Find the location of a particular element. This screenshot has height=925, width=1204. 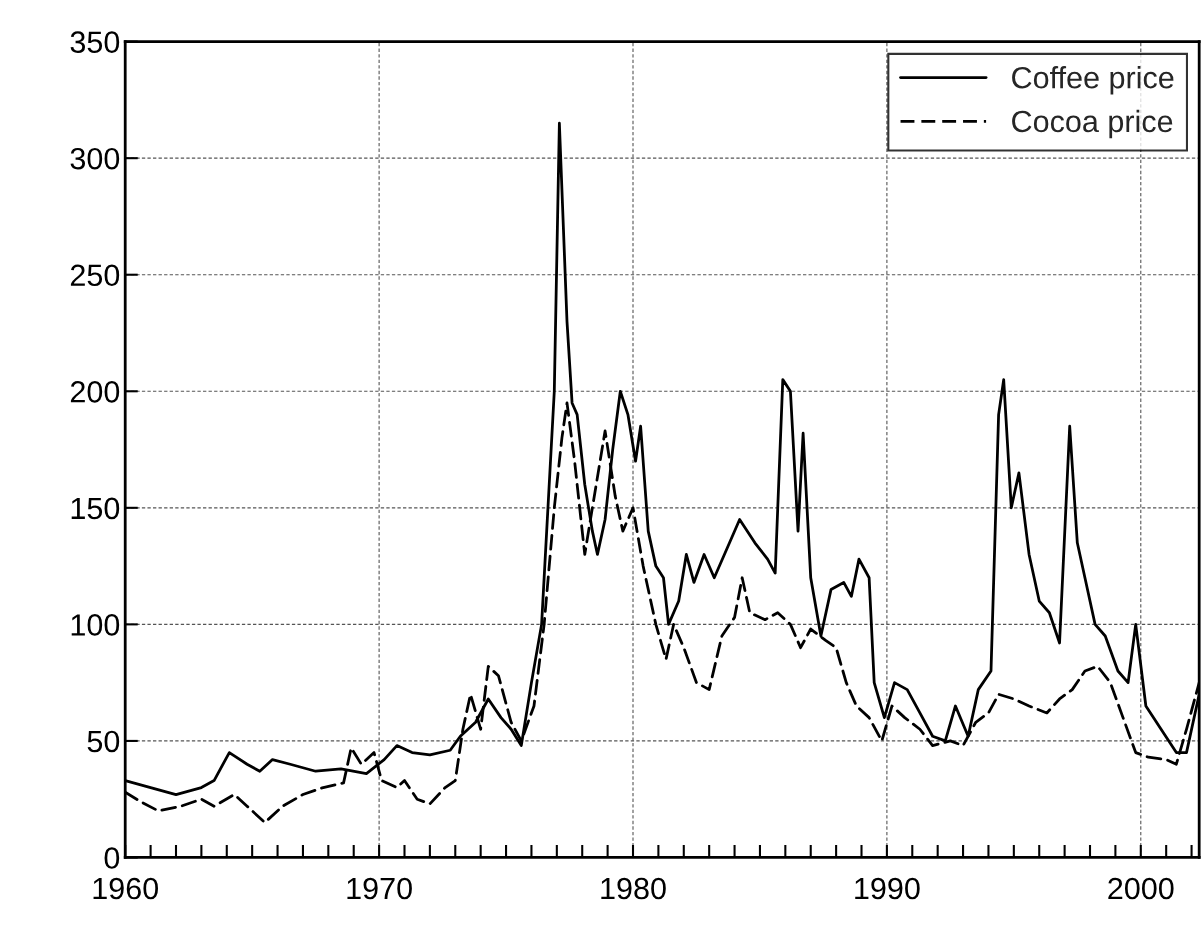

y-tick-label: 50 is located at coordinates (103, 741).